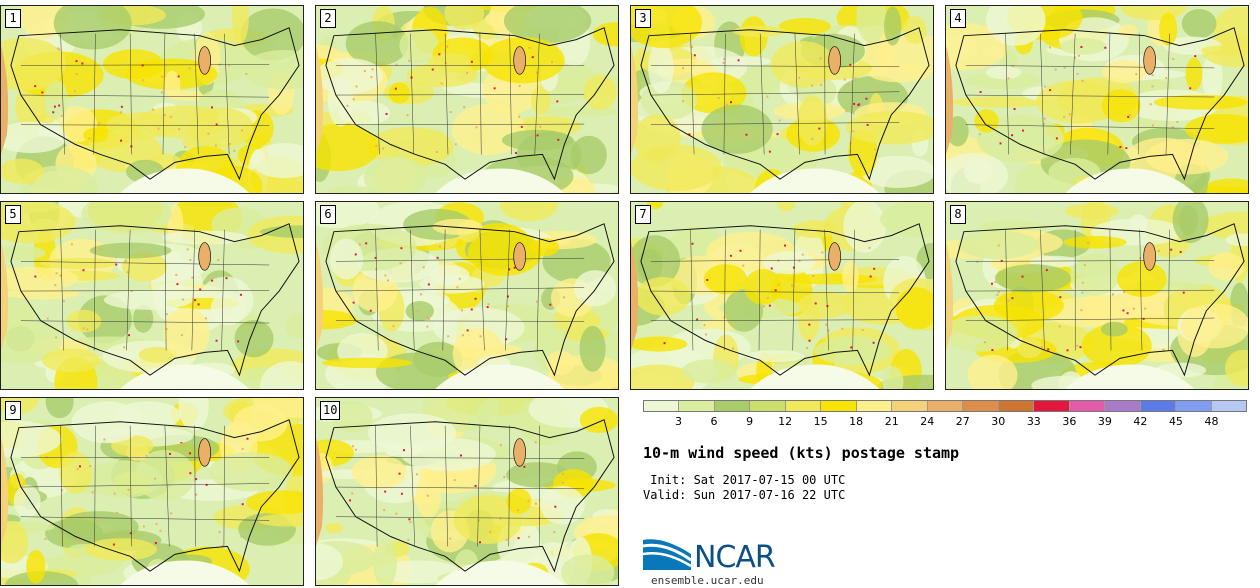  Describe the element at coordinates (958, 214) in the screenshot. I see `member-label: 8` at that location.